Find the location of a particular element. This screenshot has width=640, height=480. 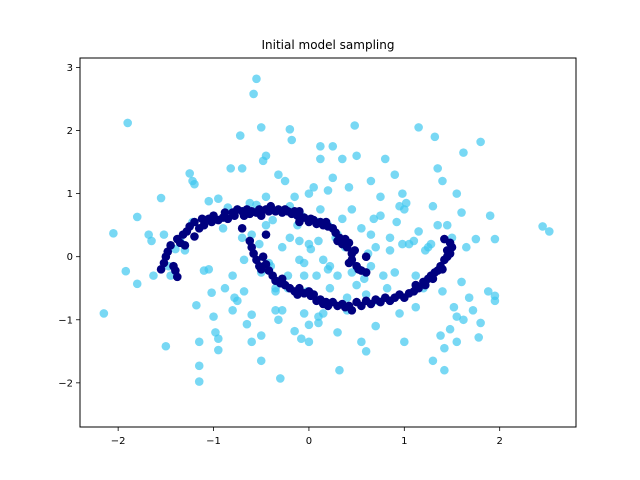

chart-title: Initial model sampling is located at coordinates (327, 45).